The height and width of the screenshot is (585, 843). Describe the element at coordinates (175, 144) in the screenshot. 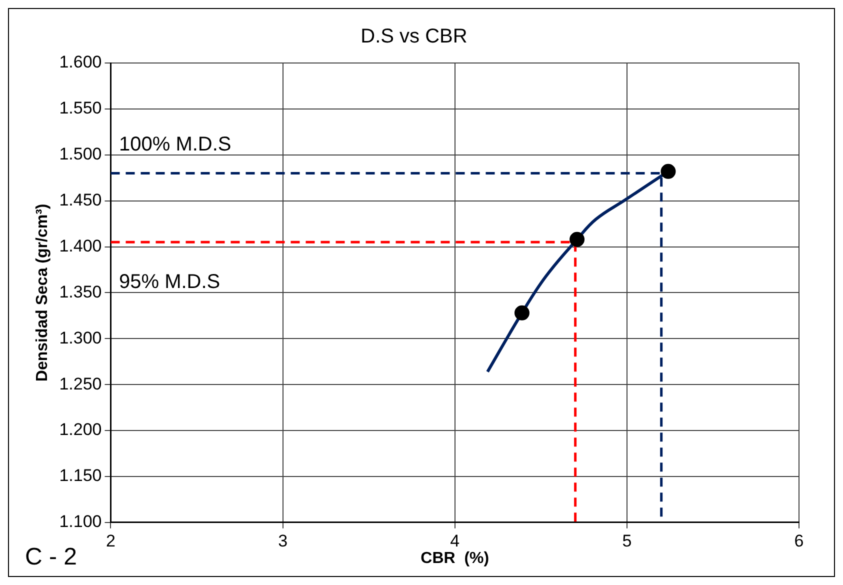

I see `annotation: 100% M.D.S` at that location.